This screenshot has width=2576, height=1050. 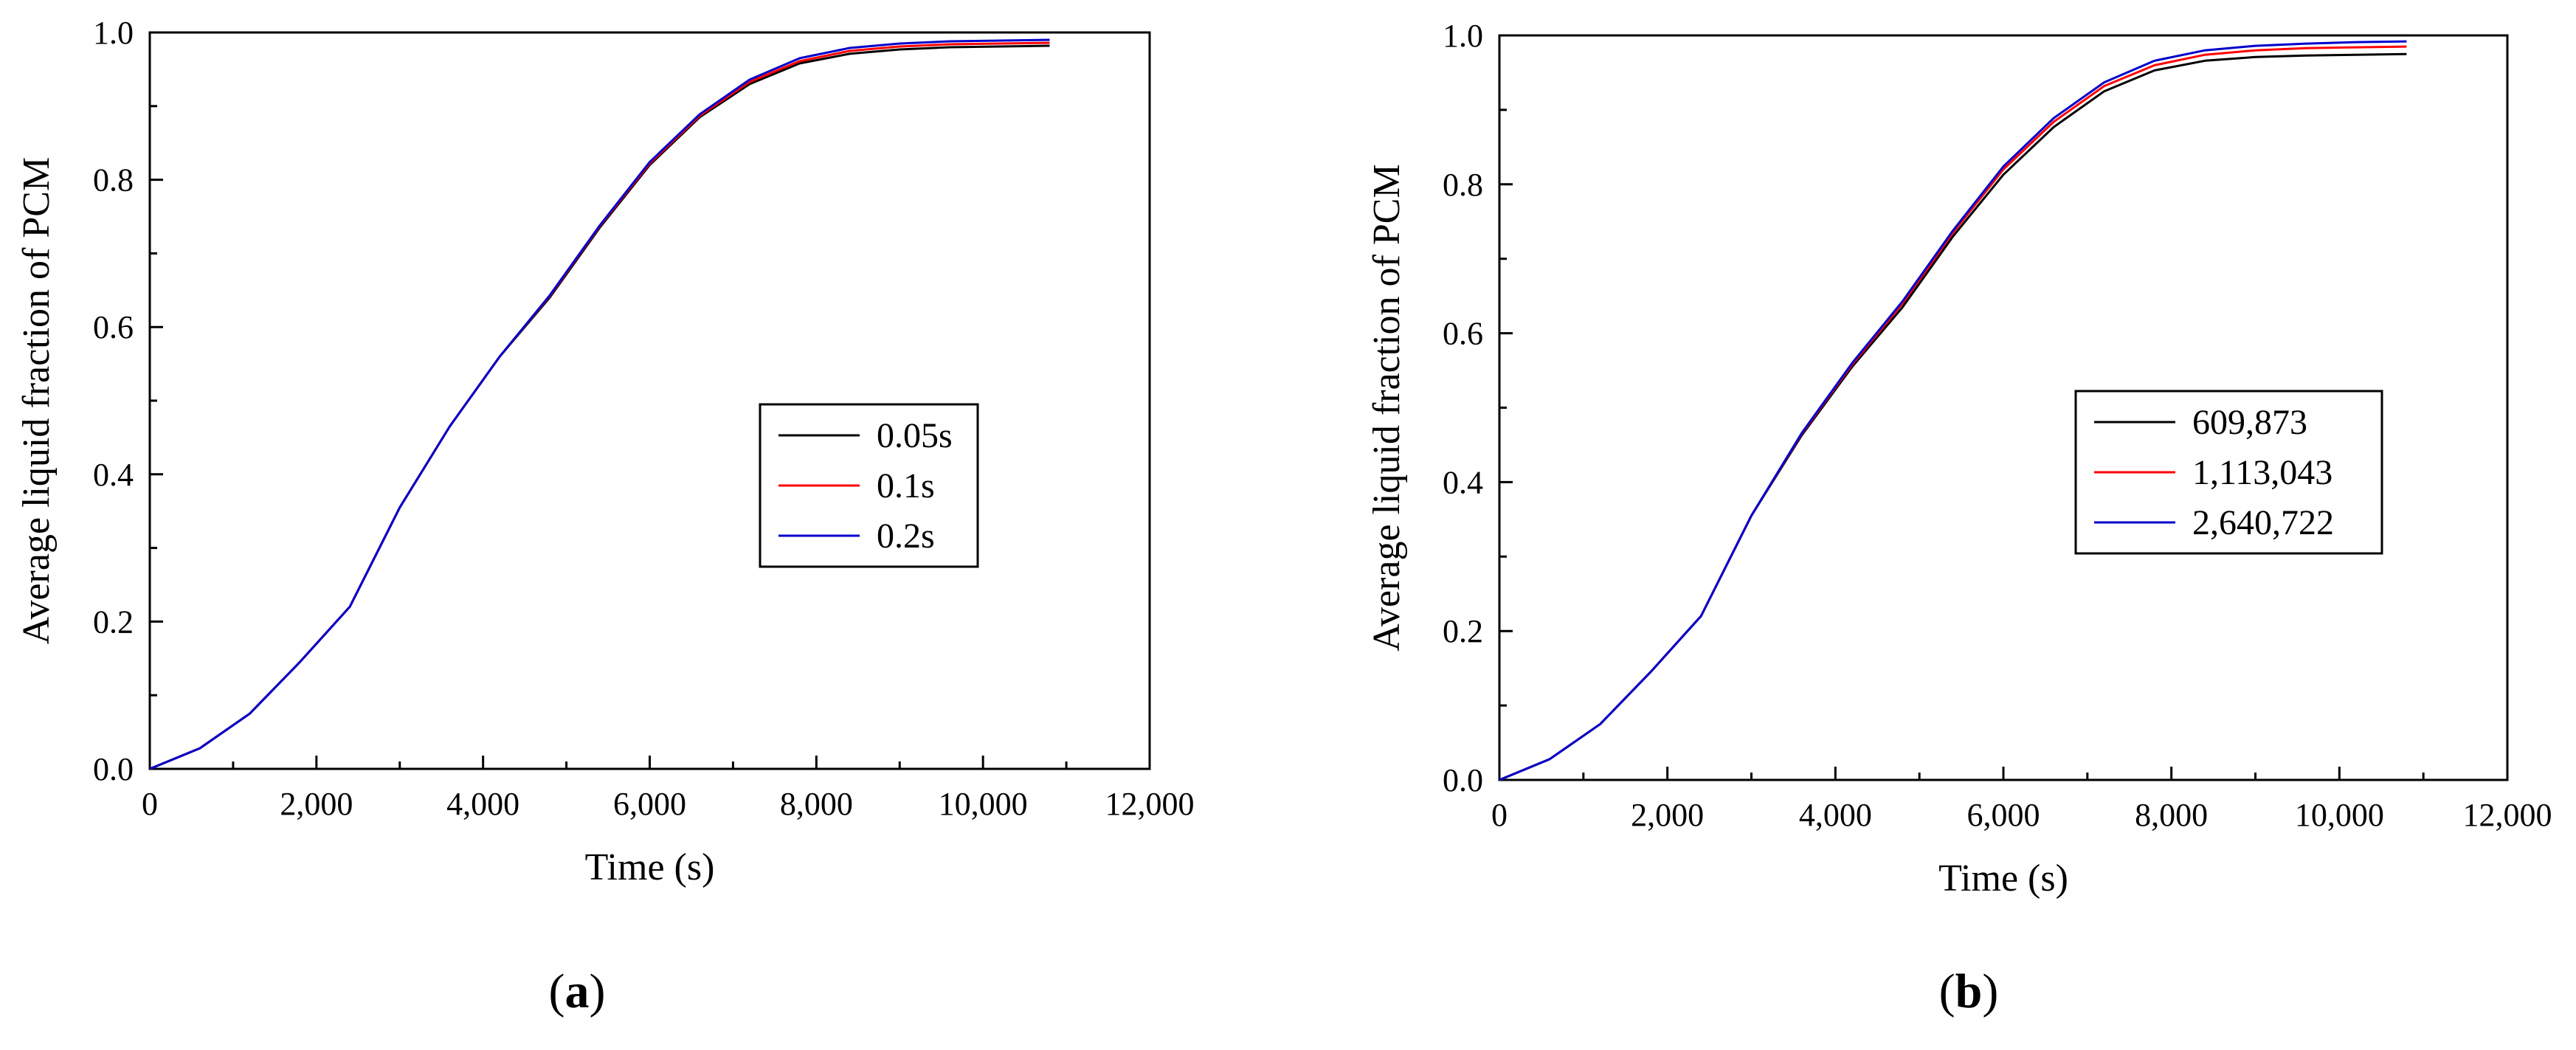 I want to click on legend-label-2: 0.2s, so click(x=906, y=536).